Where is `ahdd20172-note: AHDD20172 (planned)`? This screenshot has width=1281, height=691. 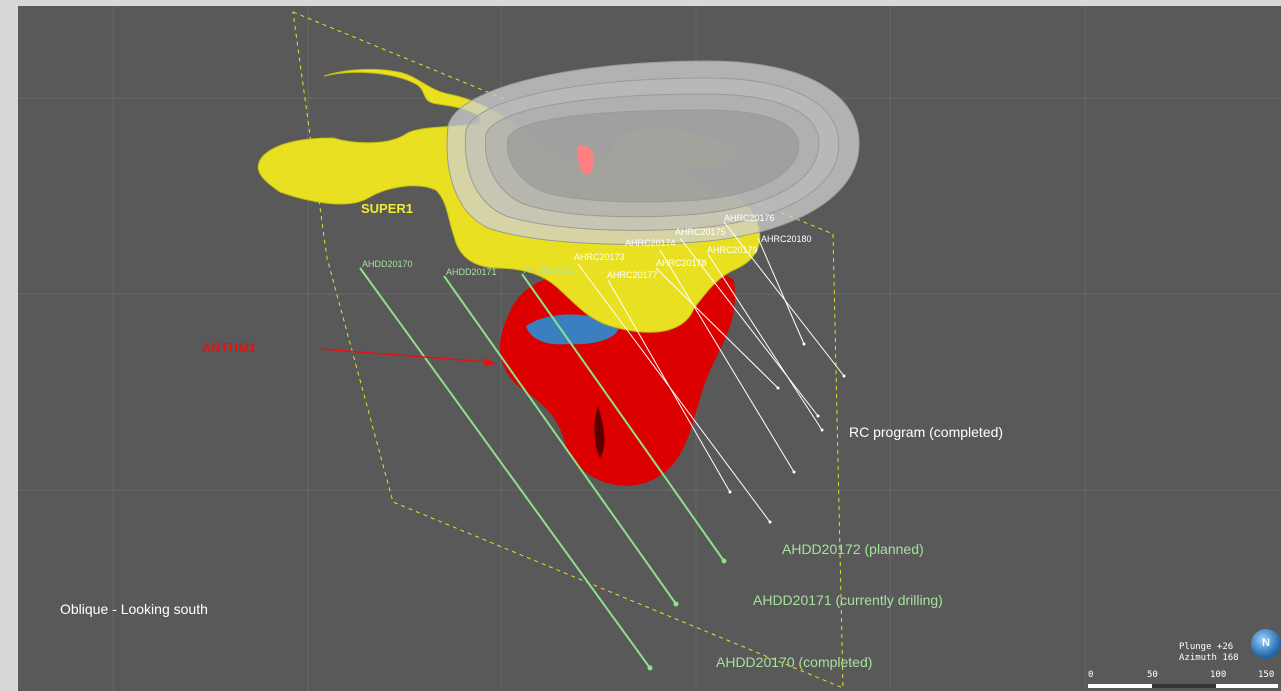
ahdd20172-note: AHDD20172 (planned) is located at coordinates (853, 549).